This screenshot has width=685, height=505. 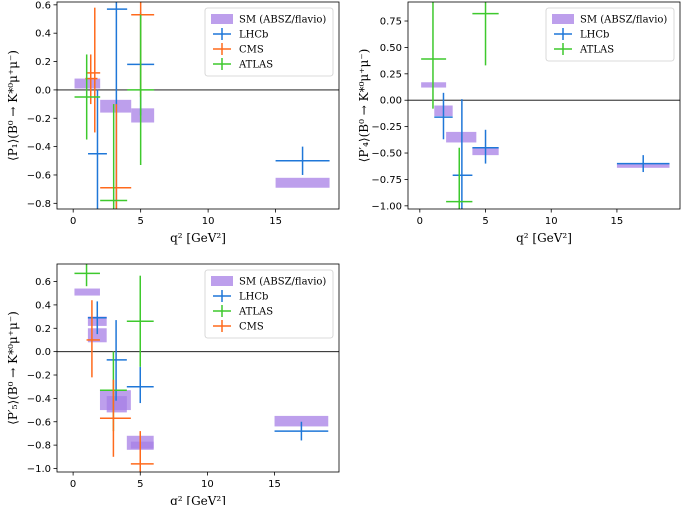 I want to click on legend: SM (ABSZ/flavio) LHCb ATLAS CMS, so click(x=269, y=304).